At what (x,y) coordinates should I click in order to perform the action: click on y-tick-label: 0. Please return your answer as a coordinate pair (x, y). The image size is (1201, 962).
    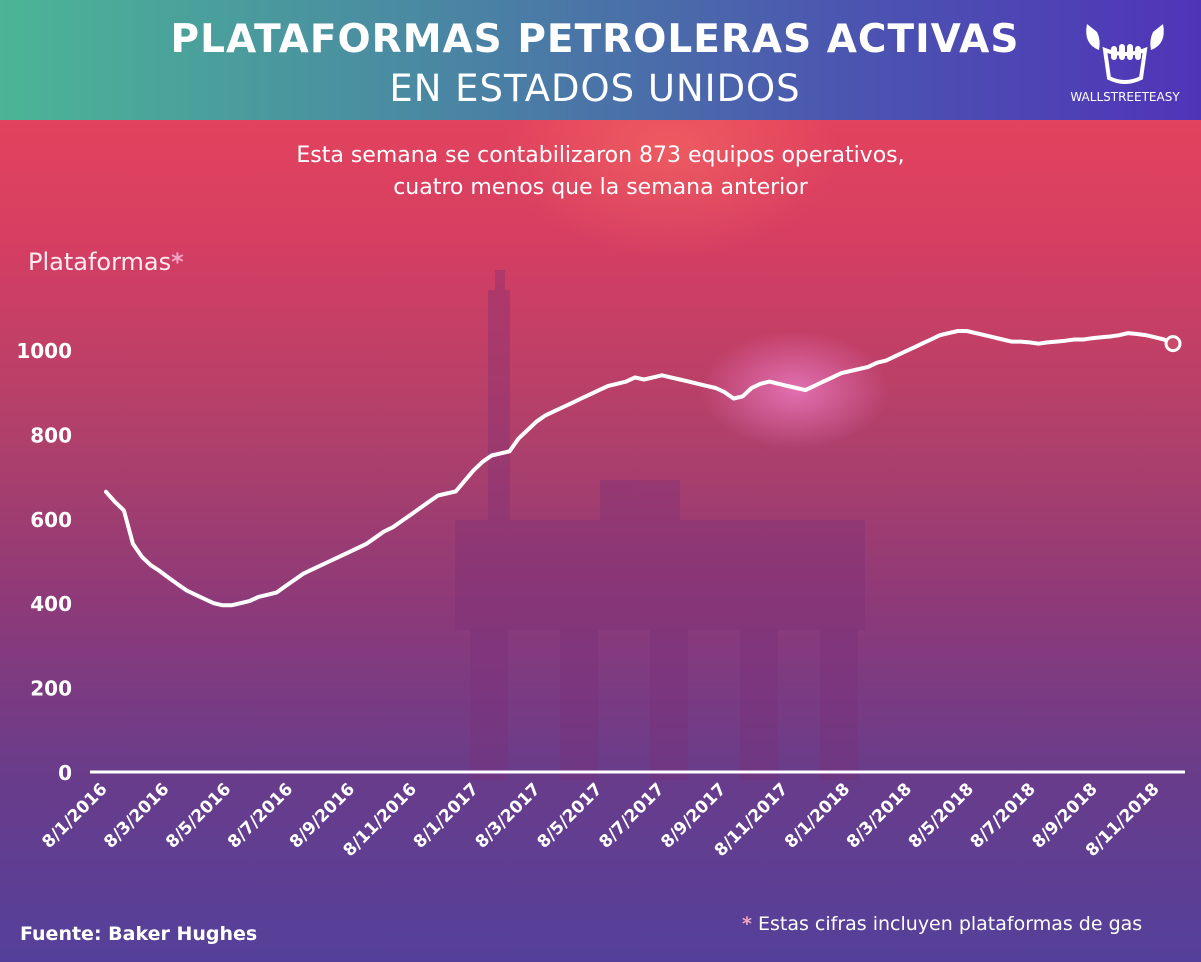
    Looking at the image, I should click on (65, 773).